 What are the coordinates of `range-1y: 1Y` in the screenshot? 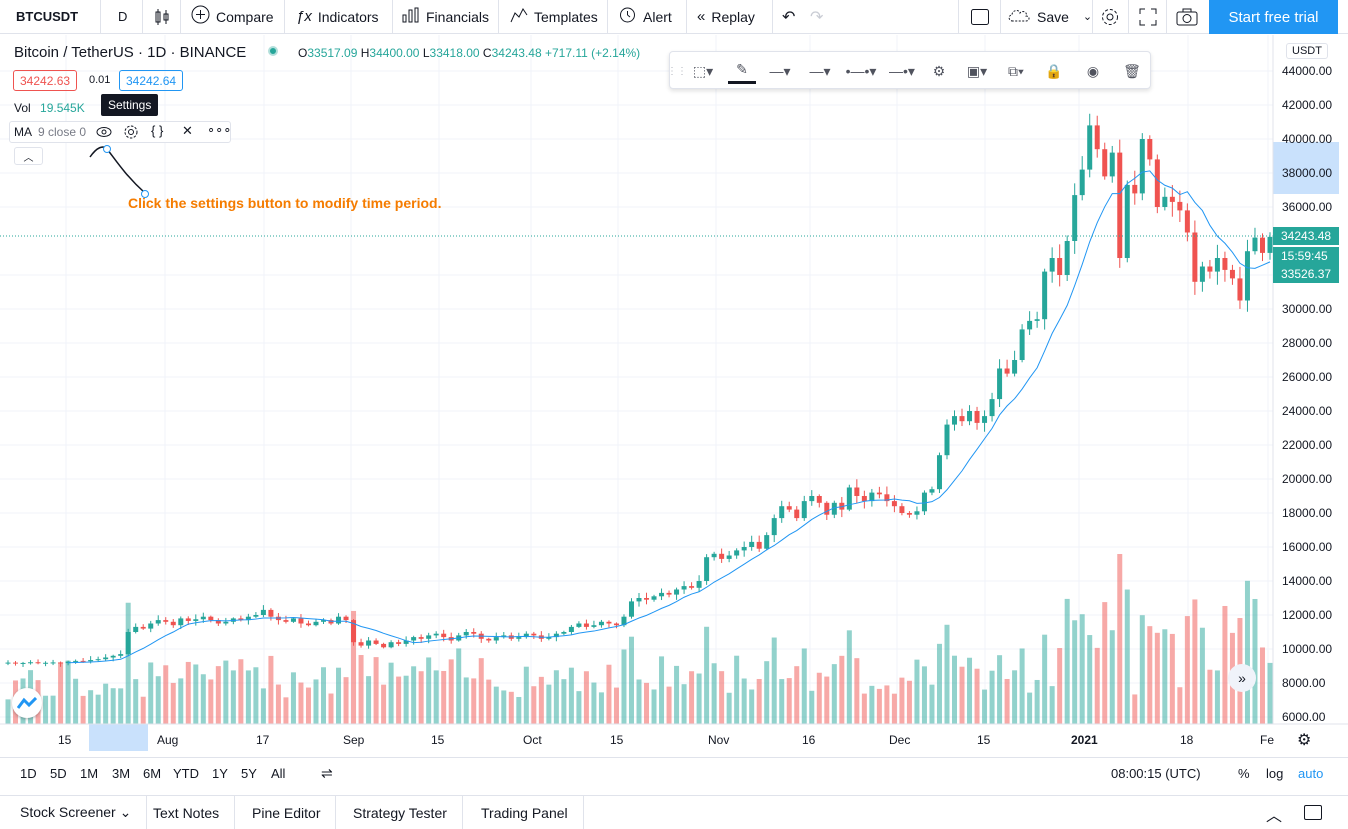 It's located at (220, 773).